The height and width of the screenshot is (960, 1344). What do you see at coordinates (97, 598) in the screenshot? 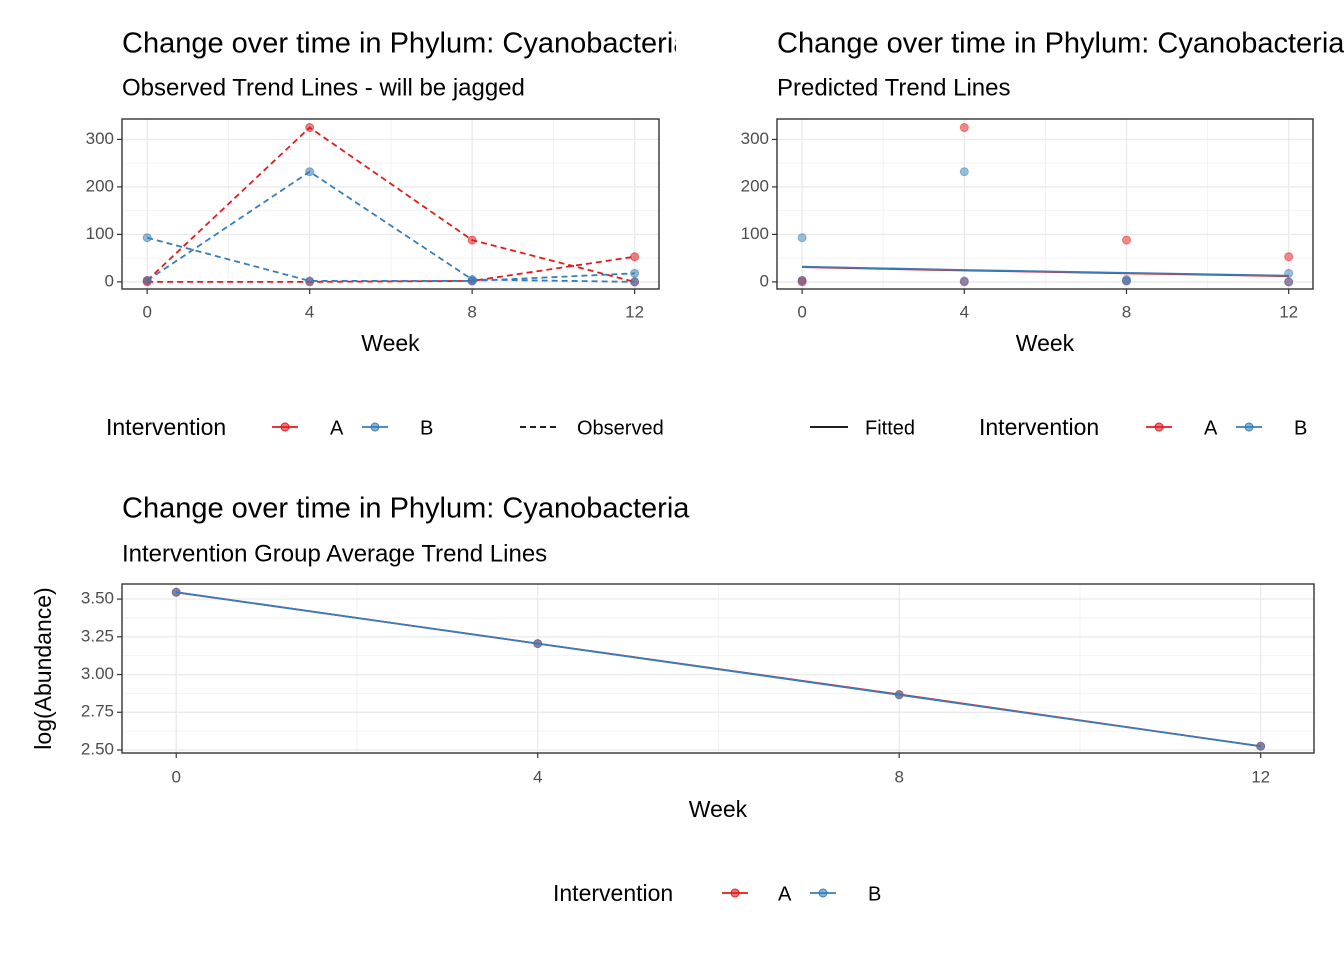
I see `y-tick-label: 3.50` at bounding box center [97, 598].